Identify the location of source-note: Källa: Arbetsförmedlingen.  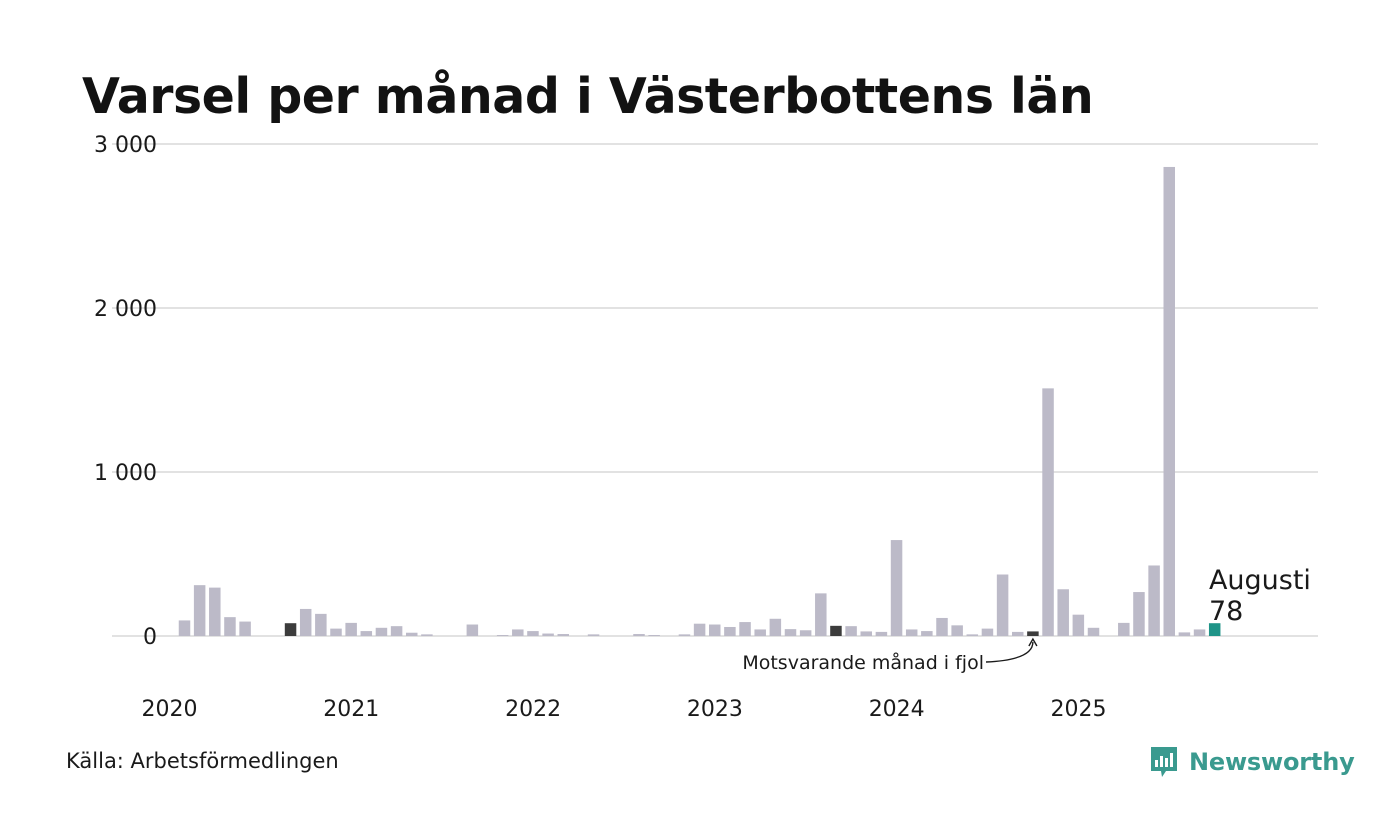
(202, 761).